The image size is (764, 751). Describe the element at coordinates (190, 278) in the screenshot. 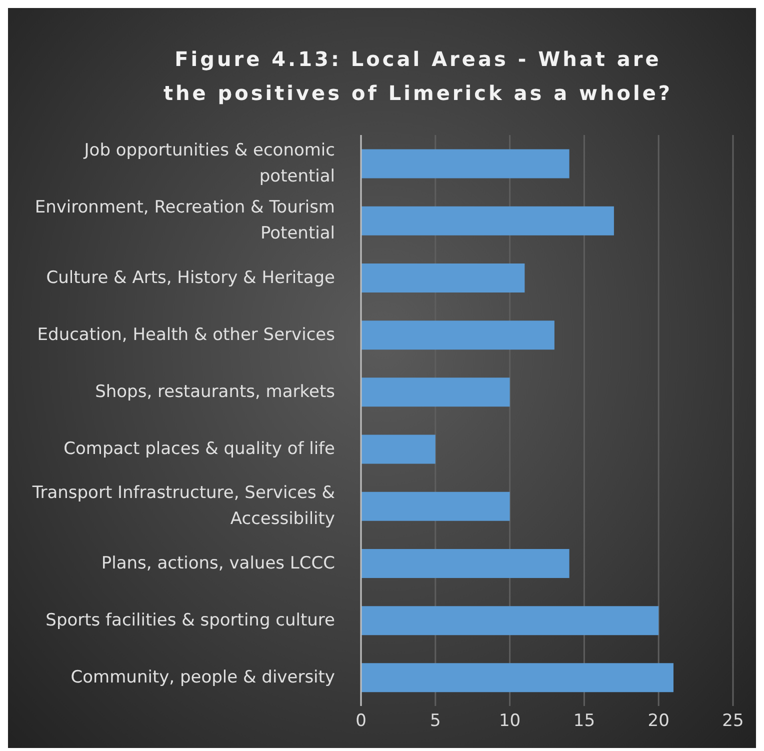

I see `y-tick-label: Culture & Arts, History & Heritage` at that location.